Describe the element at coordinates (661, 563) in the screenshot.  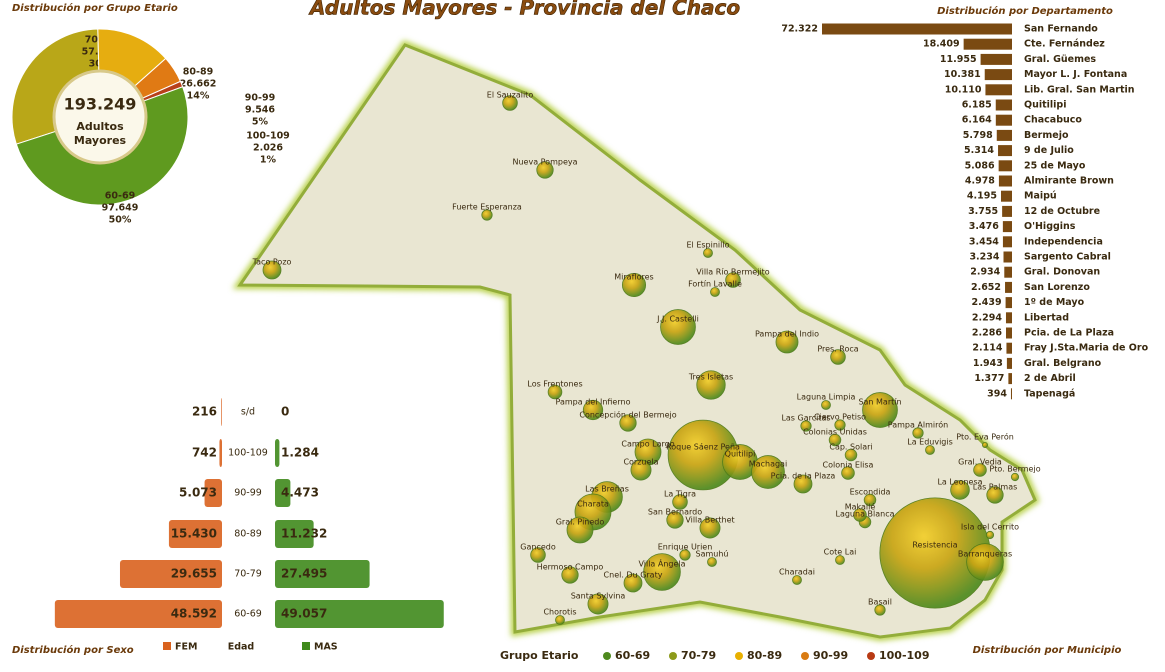
I see `municipality-name: Villa Ángela` at that location.